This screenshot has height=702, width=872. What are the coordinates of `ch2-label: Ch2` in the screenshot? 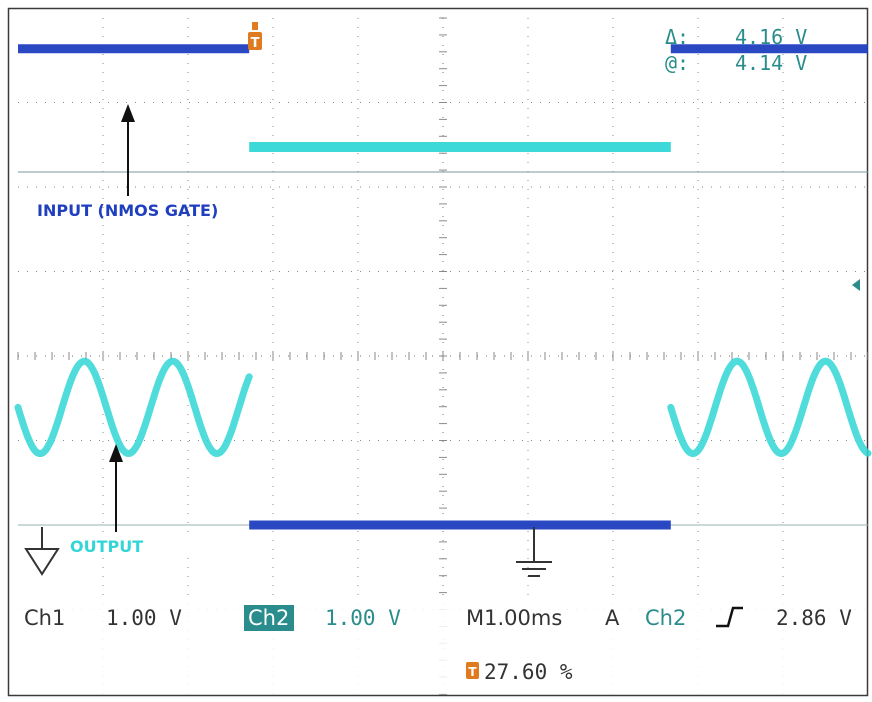 It's located at (268, 618).